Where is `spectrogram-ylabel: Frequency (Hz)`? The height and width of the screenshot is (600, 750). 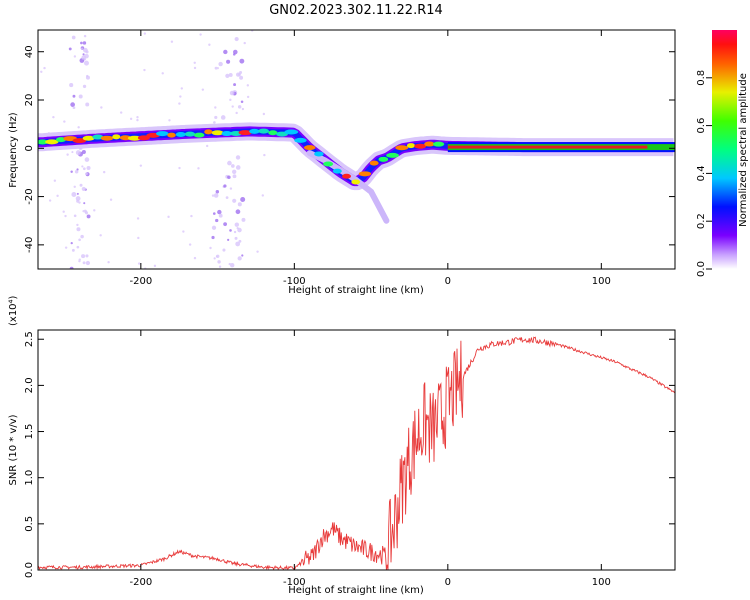 spectrogram-ylabel: Frequency (Hz) is located at coordinates (13, 150).